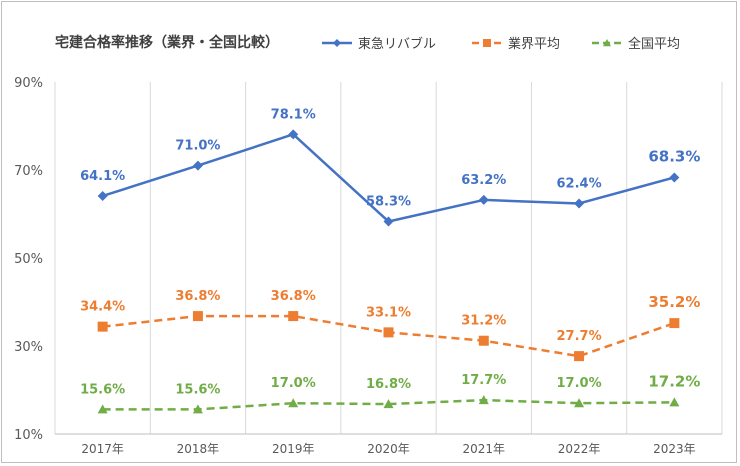 Image resolution: width=740 pixels, height=466 pixels. What do you see at coordinates (390, 325) in the screenshot?
I see `series-2: 34.4% 36.8% 36.8% 33.1% 31.2% 27.7% 35.2%` at bounding box center [390, 325].